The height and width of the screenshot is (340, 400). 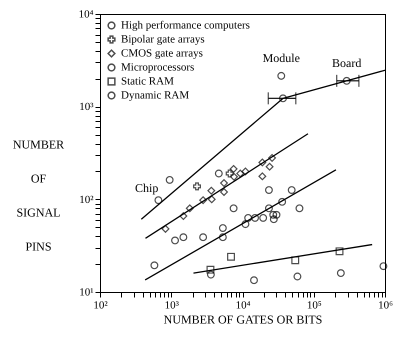 I want to click on legend-label: Microprocessors, so click(x=157, y=68).